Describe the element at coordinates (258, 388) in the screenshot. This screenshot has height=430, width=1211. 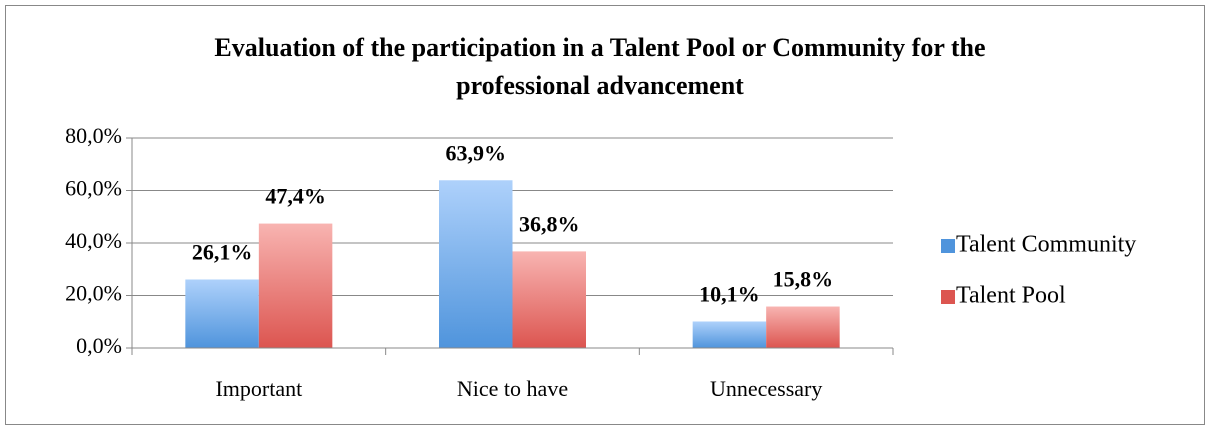
I see `x-tick-label: Important` at that location.